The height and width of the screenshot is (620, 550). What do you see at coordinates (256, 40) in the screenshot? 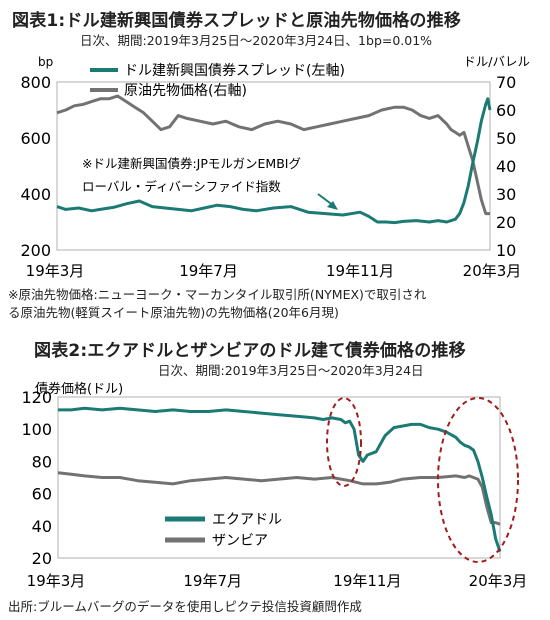
I see `figure1-subtitle: 日次、期間:2019年3月25日～2020年3月24日、1bp=0.01%` at bounding box center [256, 40].